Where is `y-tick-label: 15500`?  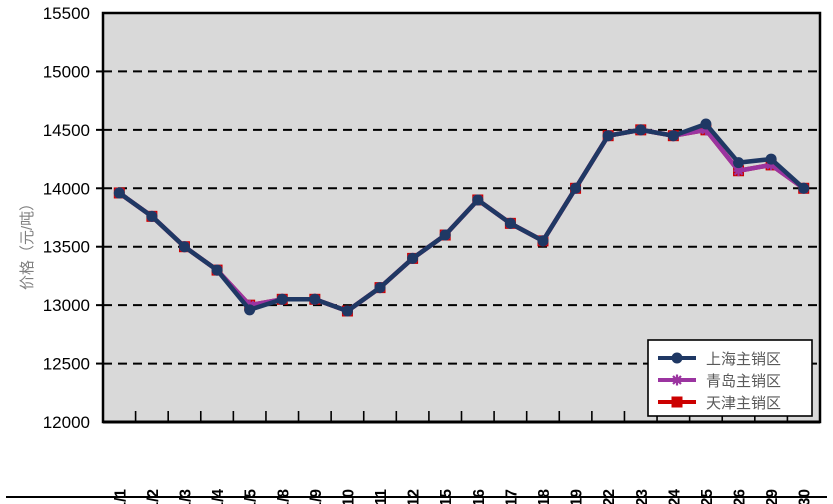
y-tick-label: 15500 is located at coordinates (66, 13).